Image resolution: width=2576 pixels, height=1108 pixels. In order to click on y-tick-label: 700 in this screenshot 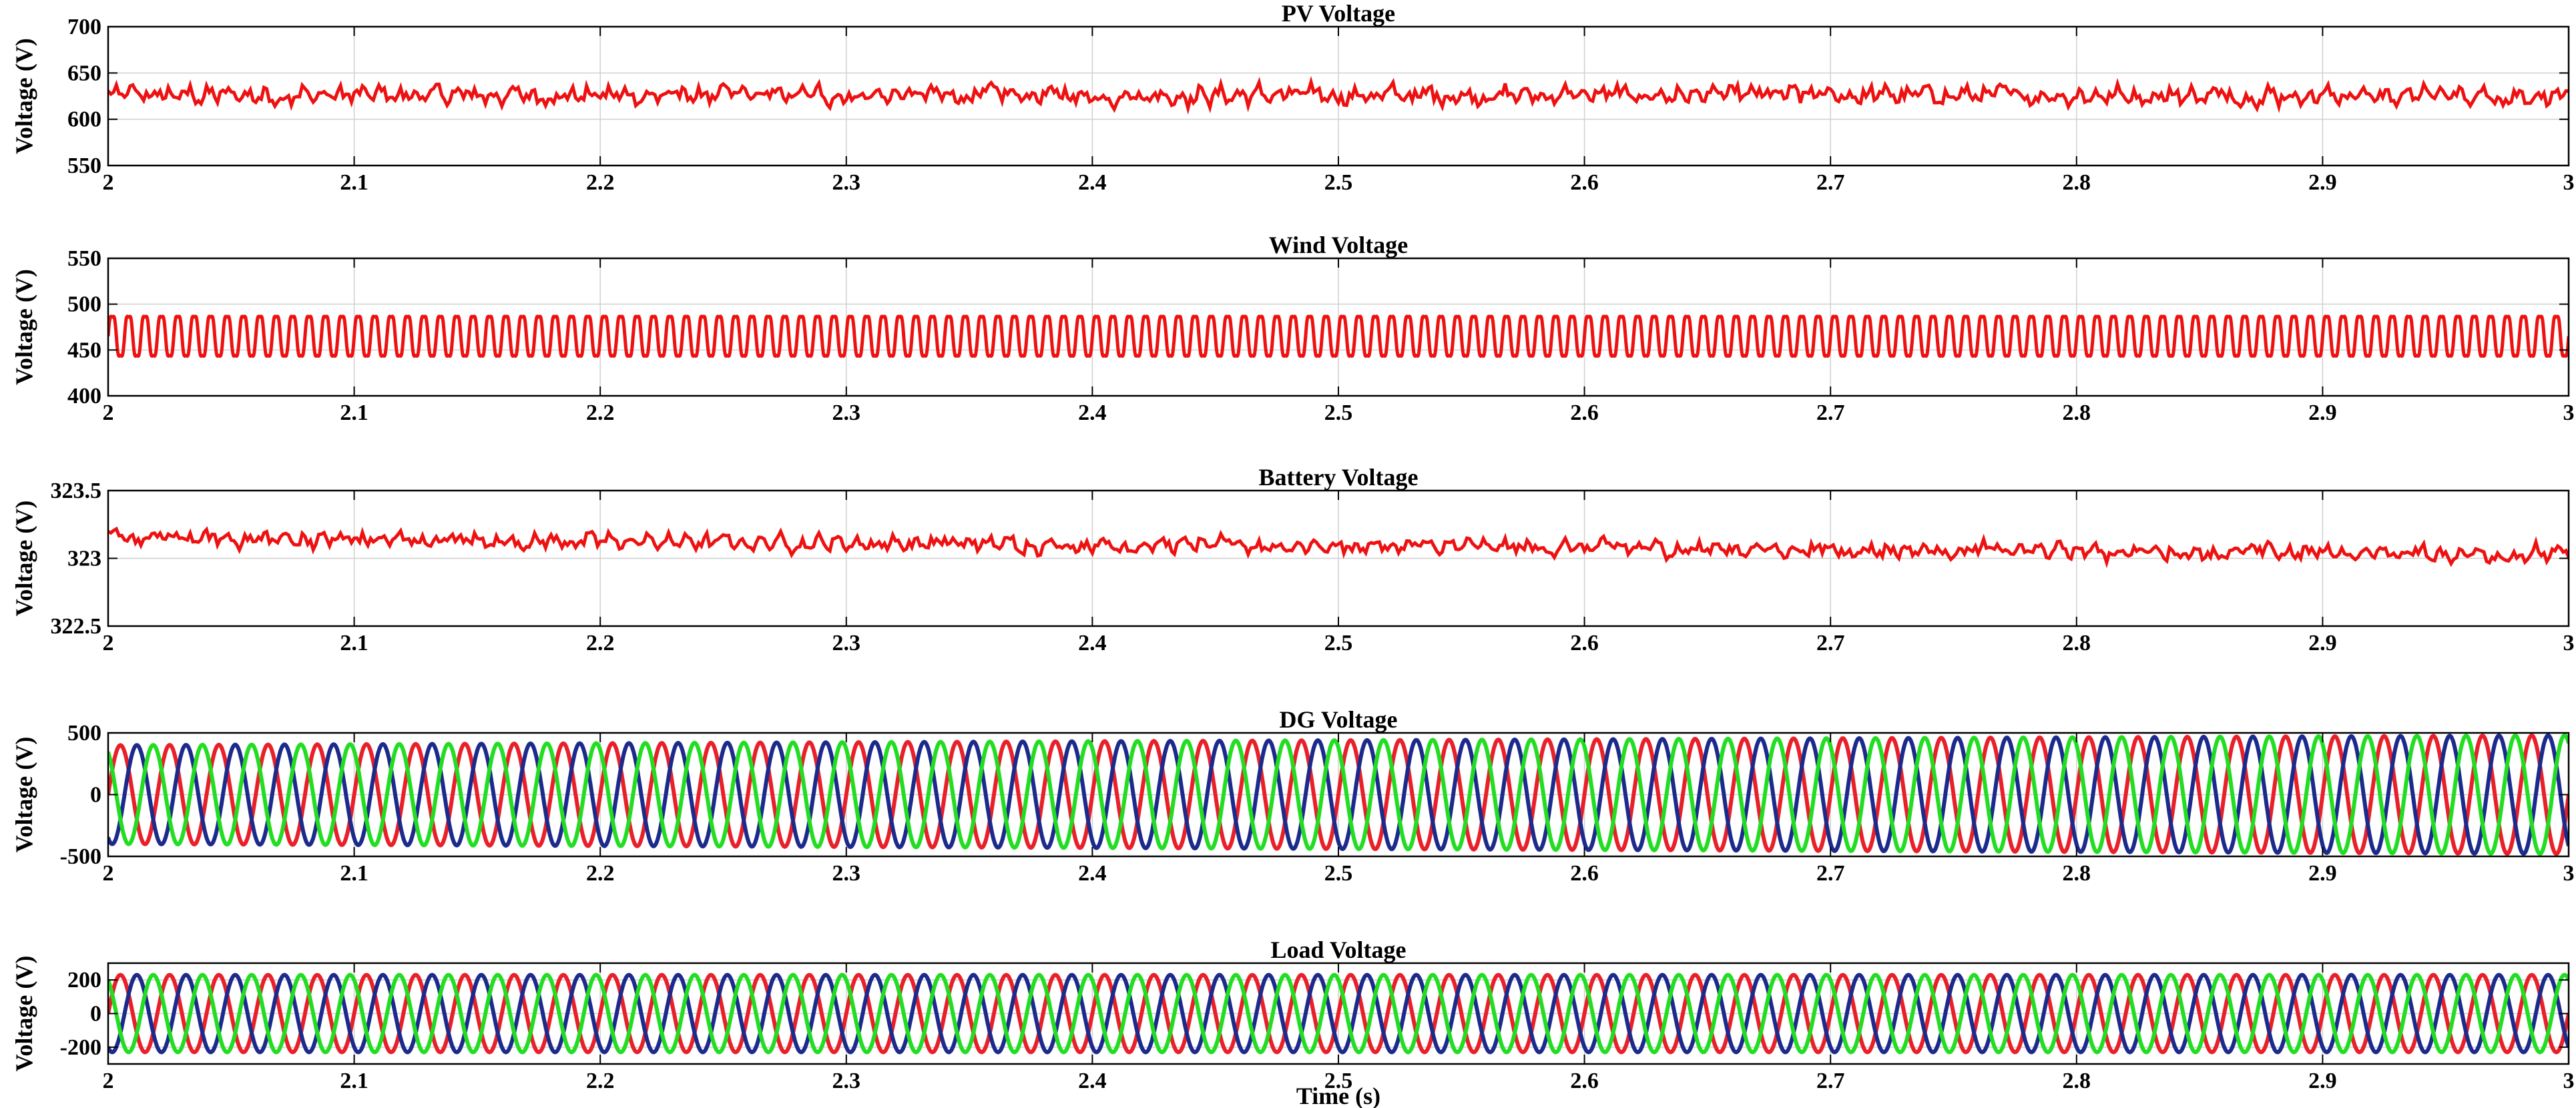, I will do `click(84, 27)`.